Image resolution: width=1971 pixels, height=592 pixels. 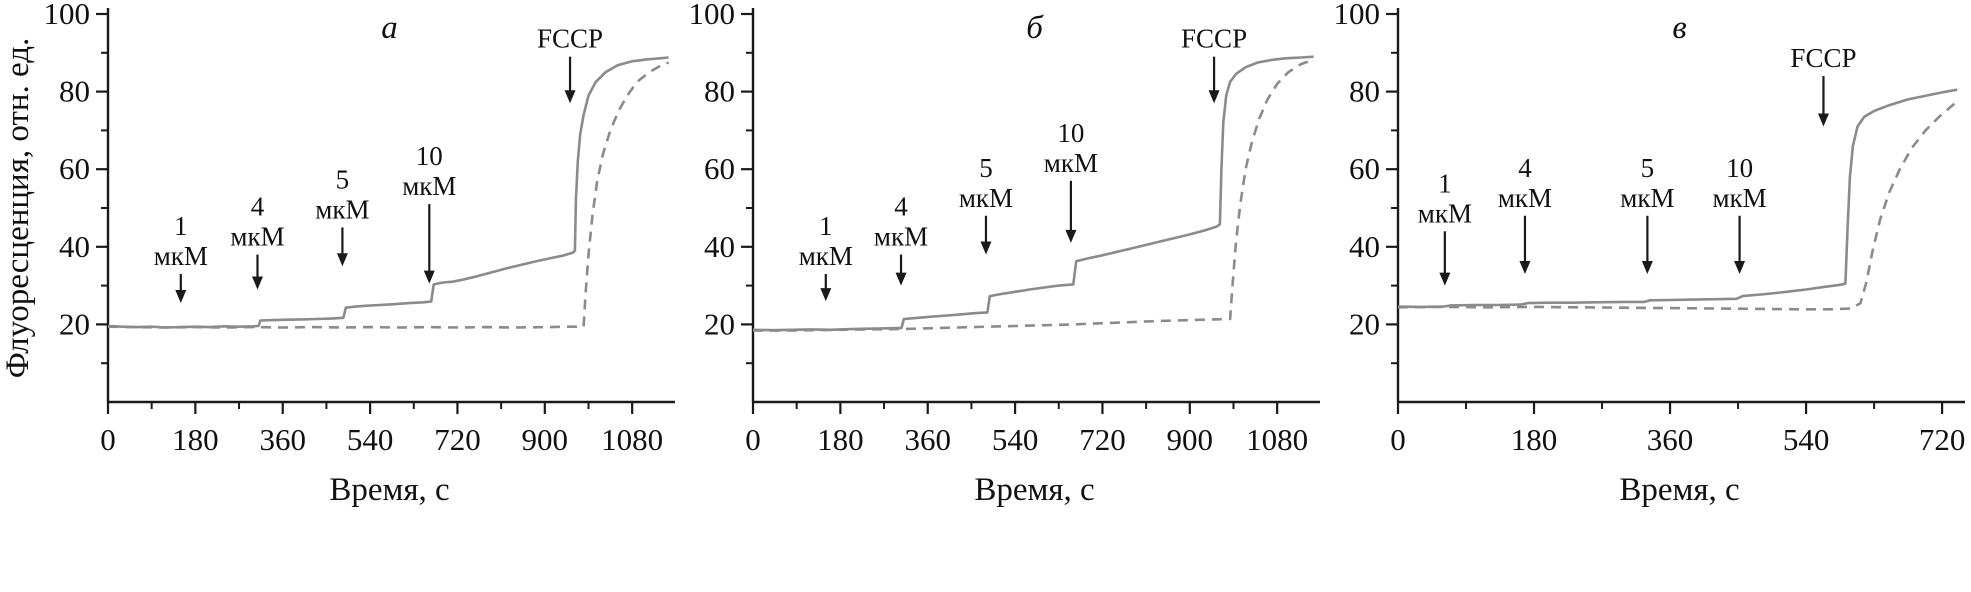 What do you see at coordinates (545, 439) in the screenshot?
I see `x-tick-label: 900` at bounding box center [545, 439].